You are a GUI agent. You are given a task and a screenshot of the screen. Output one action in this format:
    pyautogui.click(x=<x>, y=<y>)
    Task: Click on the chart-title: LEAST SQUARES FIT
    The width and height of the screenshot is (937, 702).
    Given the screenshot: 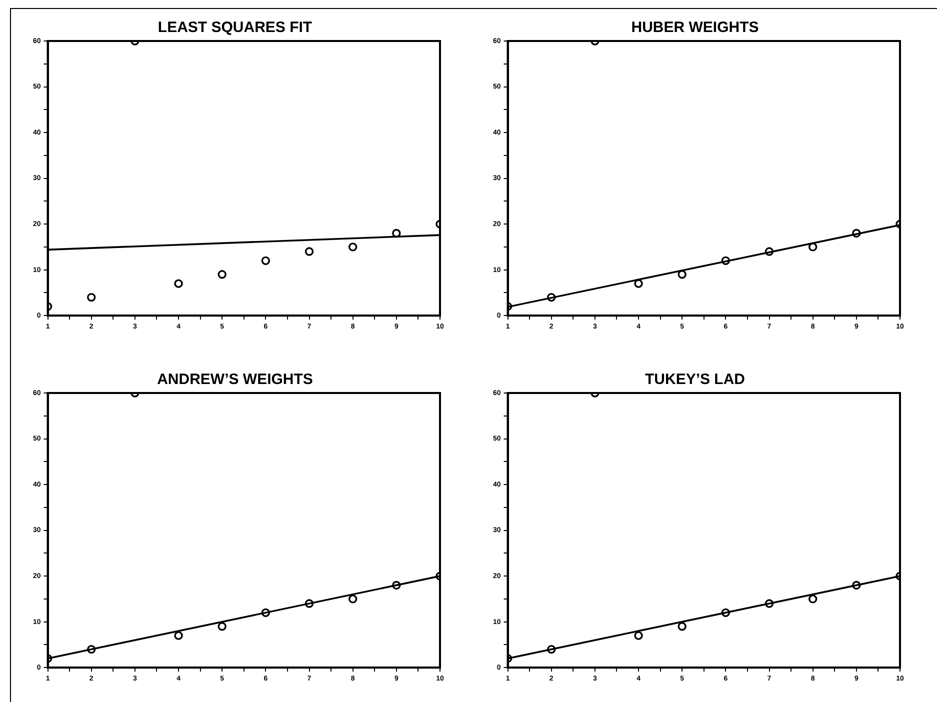 What is the action you would take?
    pyautogui.click(x=235, y=27)
    